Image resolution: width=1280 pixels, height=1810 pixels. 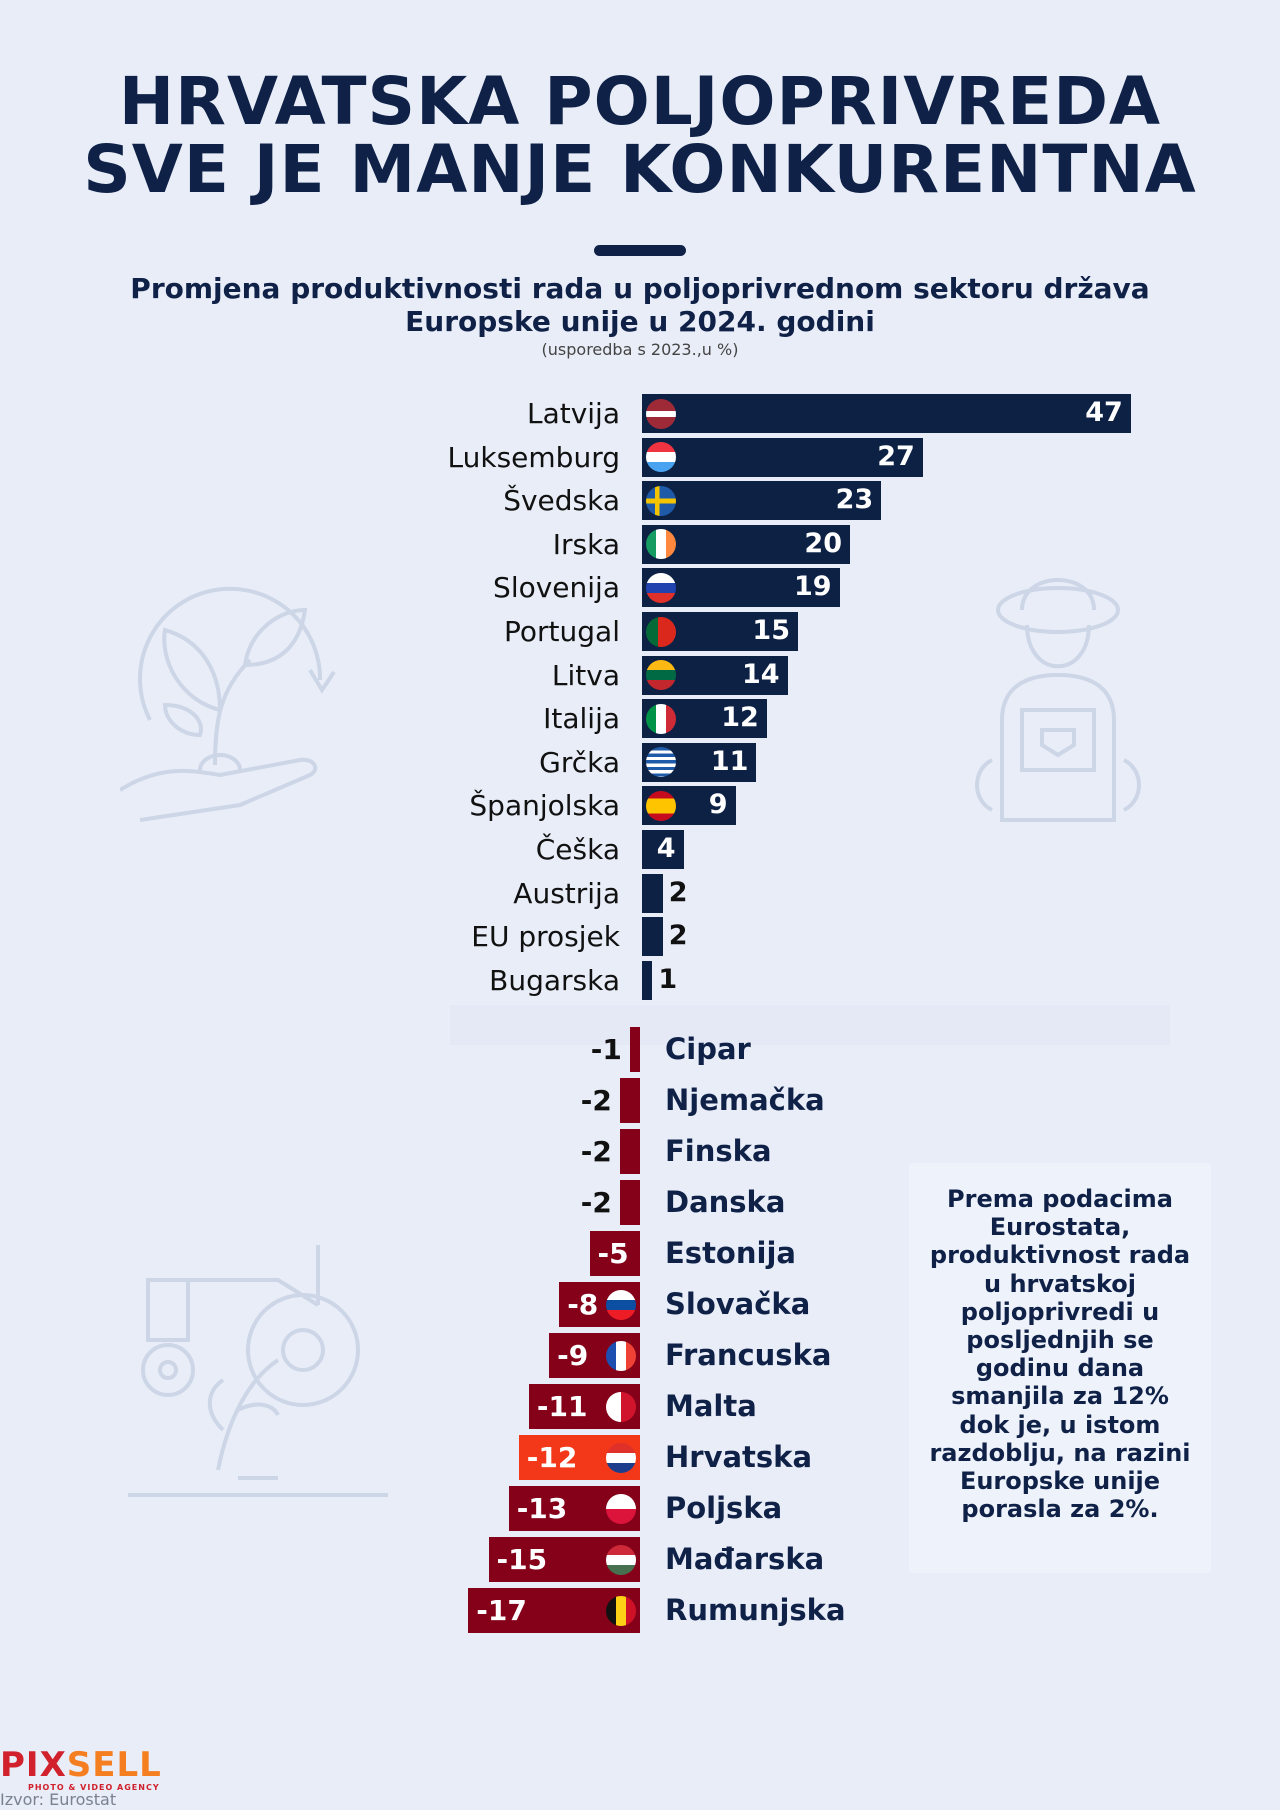 What do you see at coordinates (573, 1355) in the screenshot?
I see `value-label: -9` at bounding box center [573, 1355].